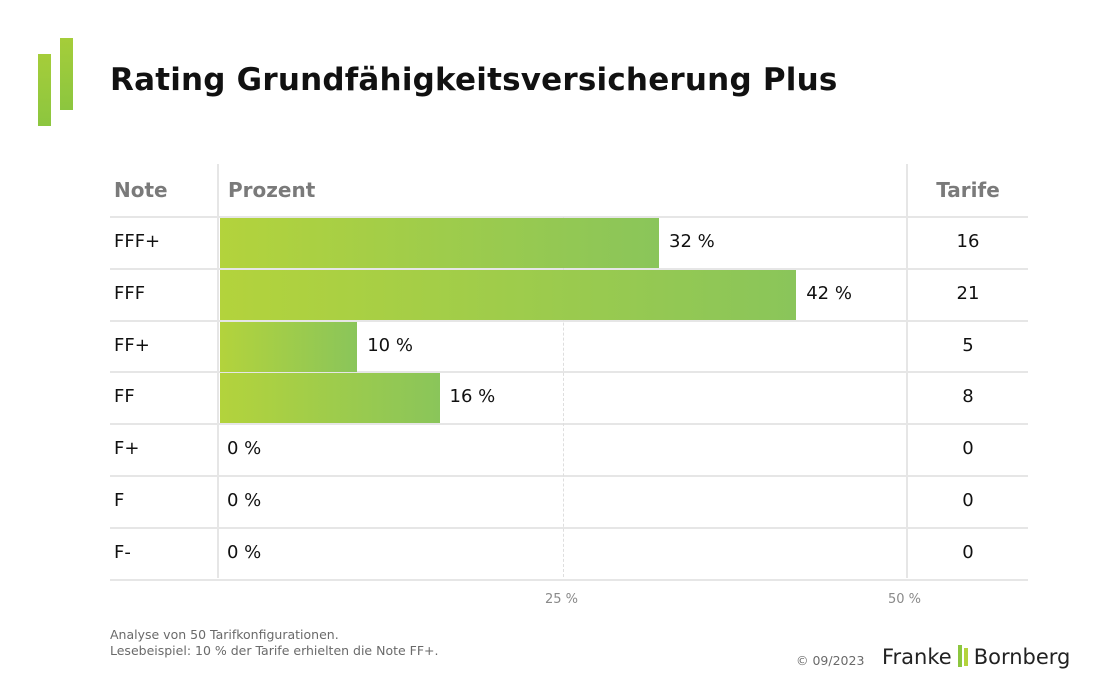 Image resolution: width=1100 pixels, height=688 pixels. Describe the element at coordinates (965, 657) in the screenshot. I see `brand-separator-icon-small` at that location.